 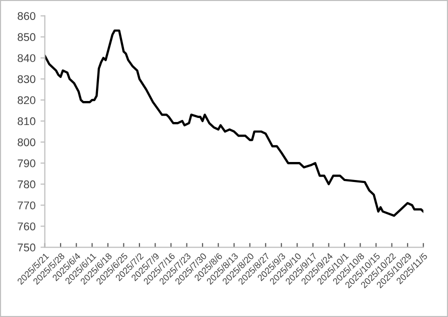 I want to click on y-tick-label: 770, so click(x=27, y=205).